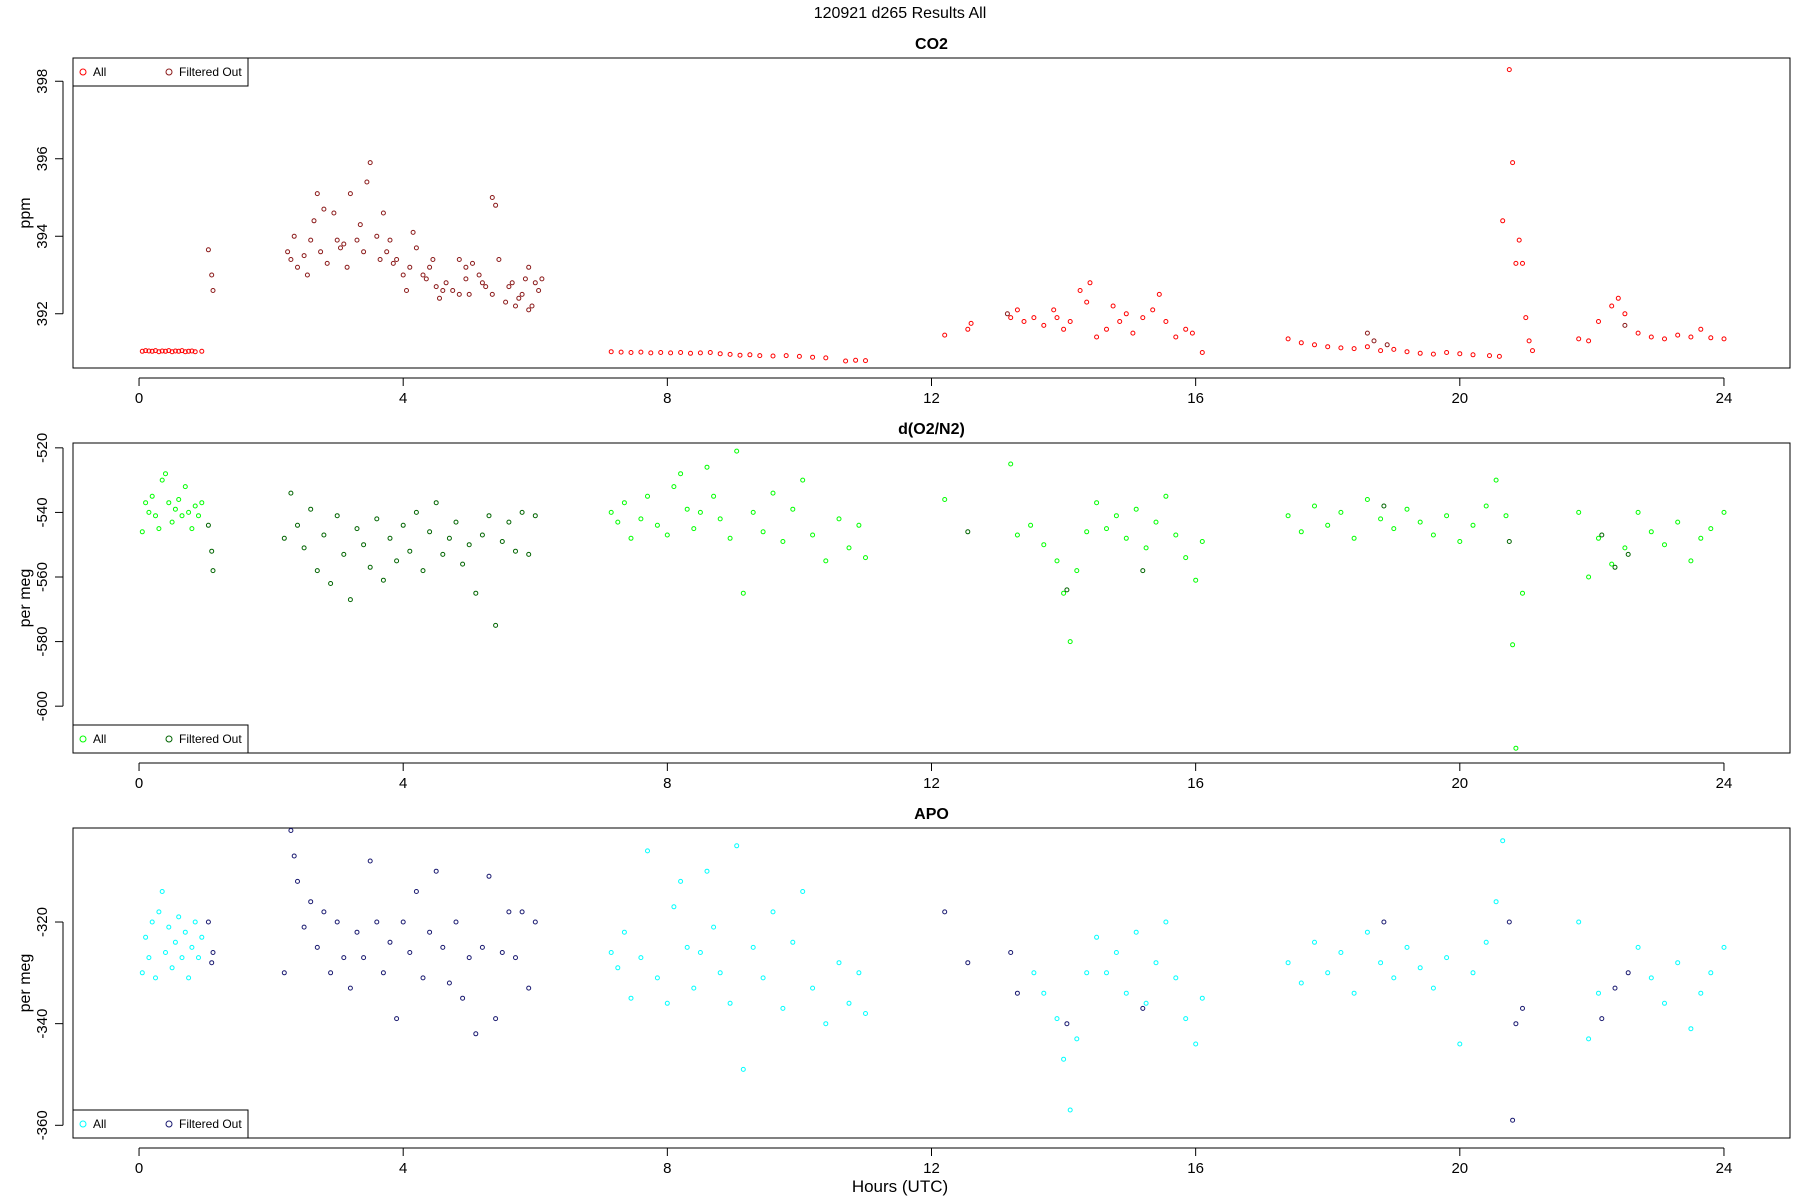 This screenshot has height=1200, width=1800. I want to click on legend-label: All, so click(99, 739).